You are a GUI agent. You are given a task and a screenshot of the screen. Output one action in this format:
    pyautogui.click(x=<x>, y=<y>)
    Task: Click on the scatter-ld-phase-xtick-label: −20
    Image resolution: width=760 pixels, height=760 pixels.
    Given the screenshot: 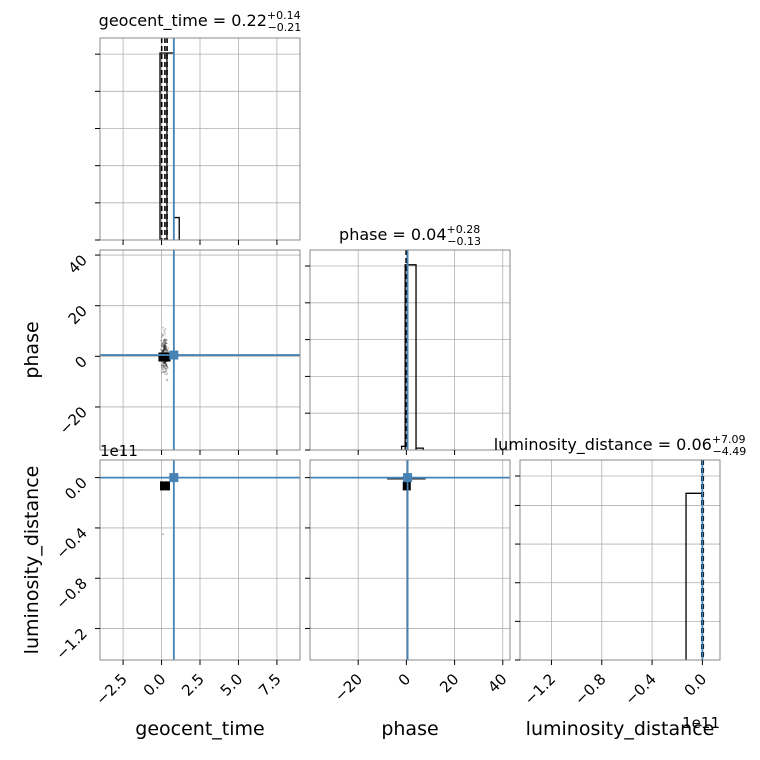 What is the action you would take?
    pyautogui.click(x=348, y=687)
    